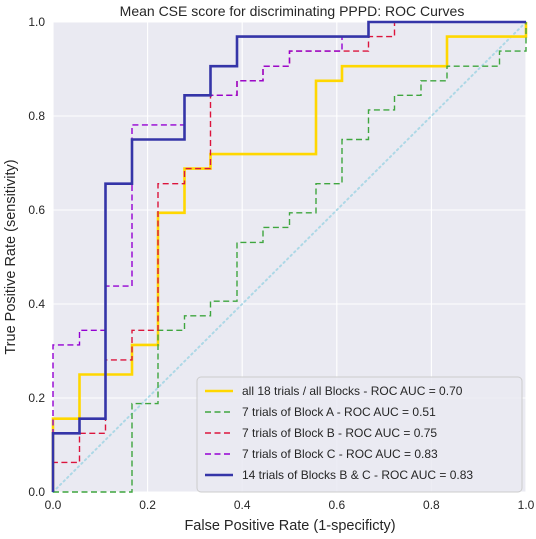  Describe the element at coordinates (339, 412) in the screenshot. I see `legend-label-2: 7 trials of Block A - ROC AUC = 0.51` at that location.